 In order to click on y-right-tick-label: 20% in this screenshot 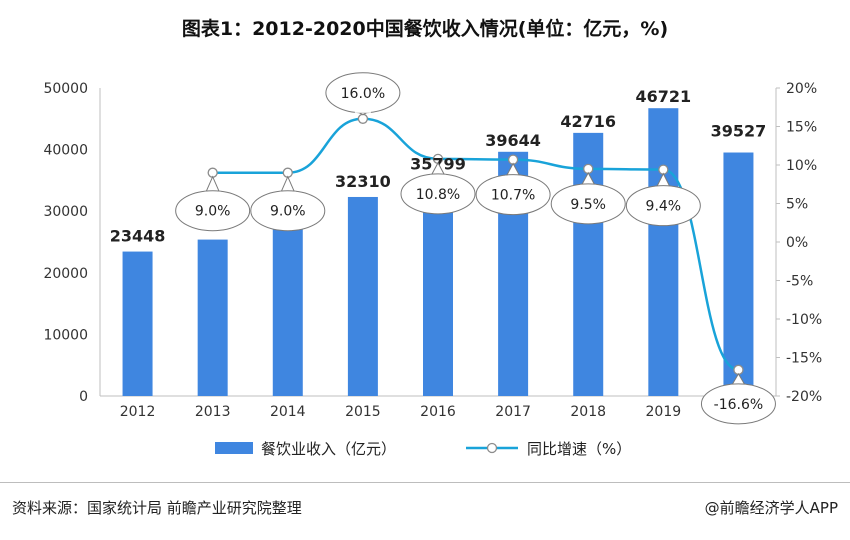, I will do `click(801, 89)`.